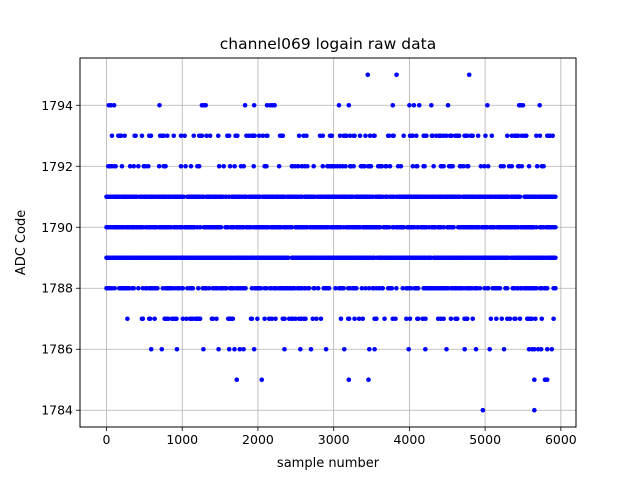 The height and width of the screenshot is (480, 640). I want to click on y-tick-label: 1792, so click(57, 166).